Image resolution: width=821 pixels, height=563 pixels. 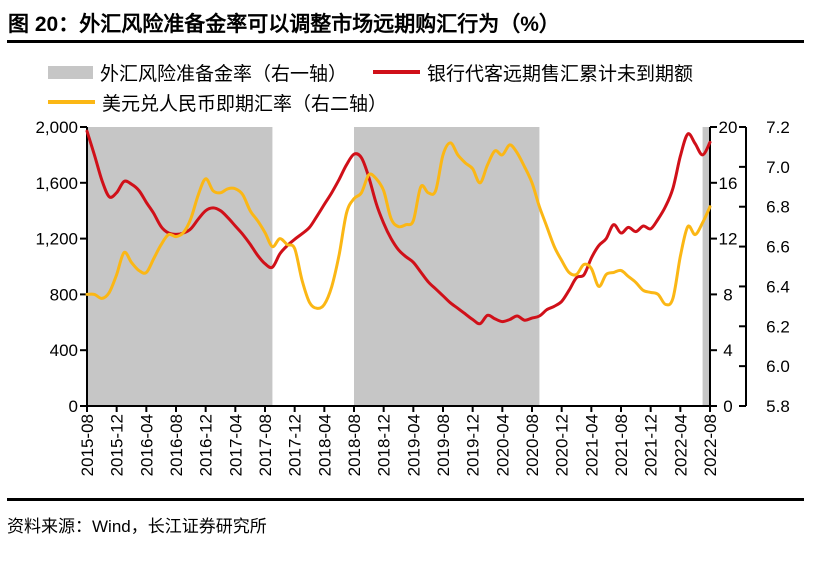 I want to click on right1-axis-label: 12, so click(x=728, y=239).